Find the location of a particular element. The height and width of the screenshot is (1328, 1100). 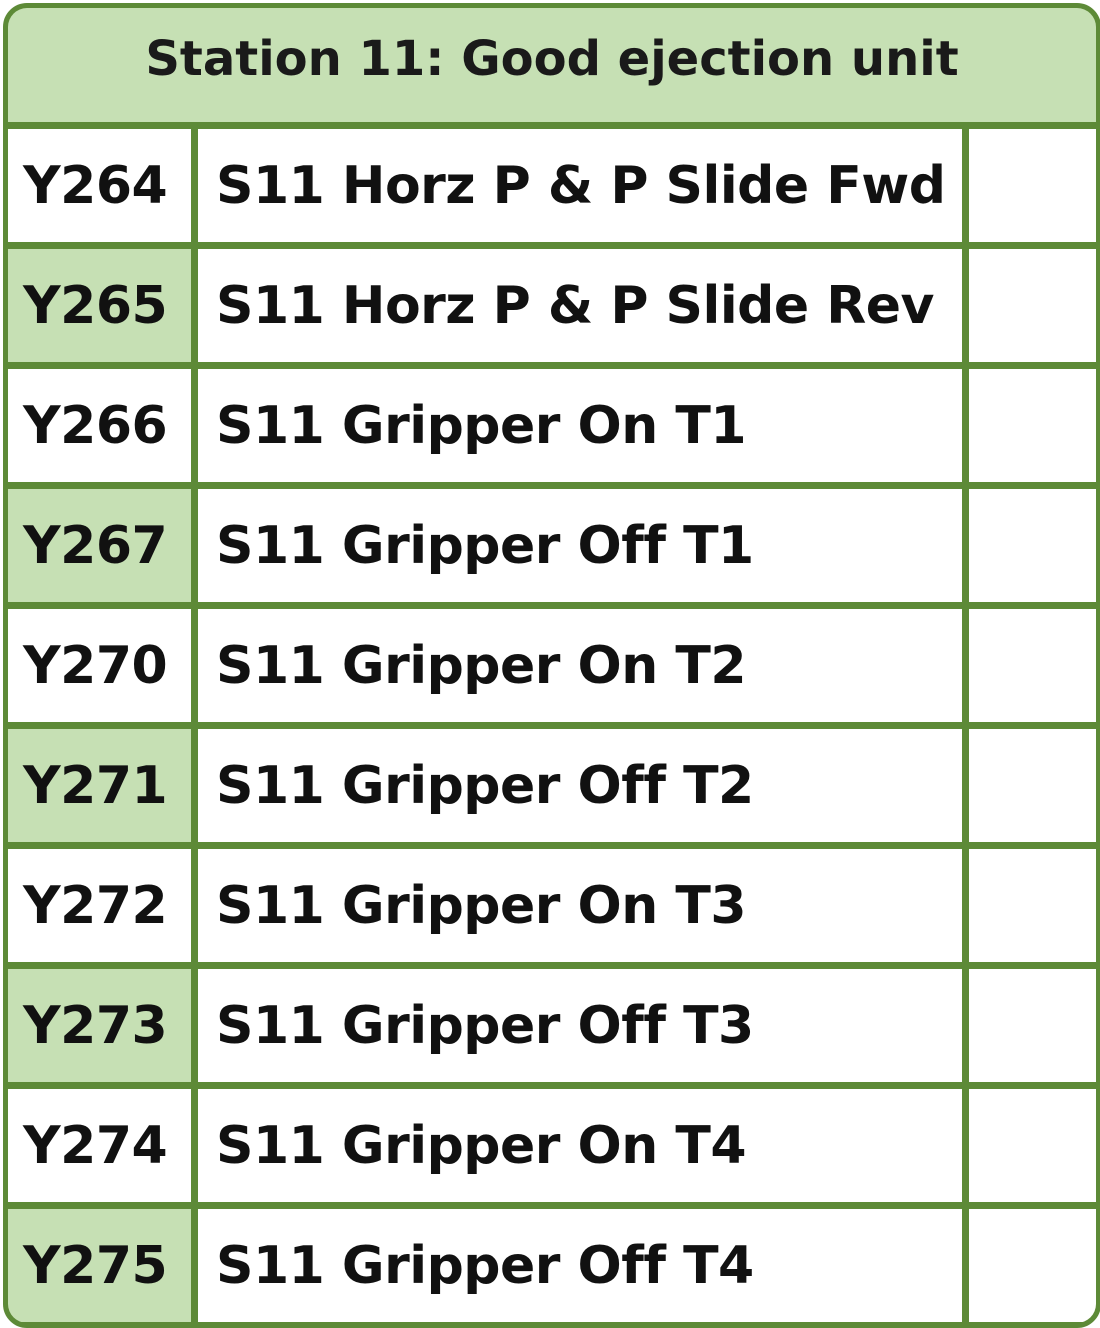

output-code-cell: Y271 is located at coordinates (99, 785).